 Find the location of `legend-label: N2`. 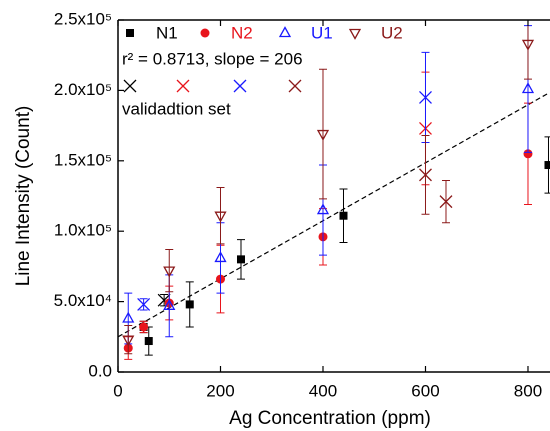

legend-label: N2 is located at coordinates (242, 32).